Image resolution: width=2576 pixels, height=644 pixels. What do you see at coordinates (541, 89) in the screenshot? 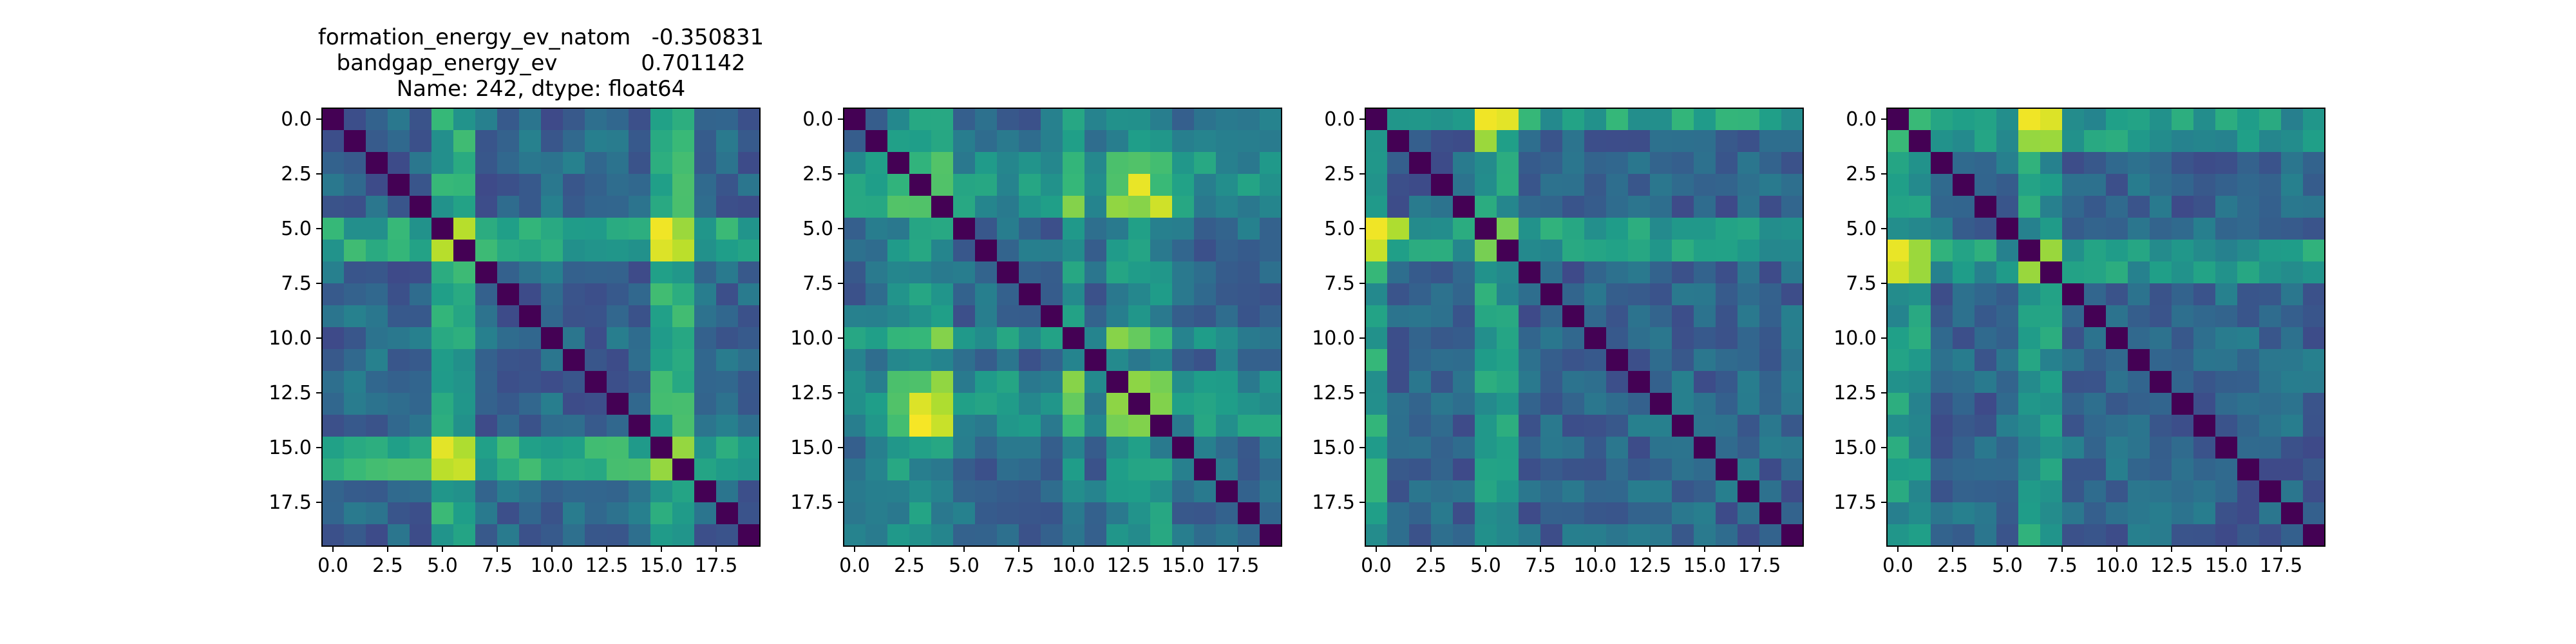
I see `figure-title-line-3: Name: 242, dtype: float64` at bounding box center [541, 89].